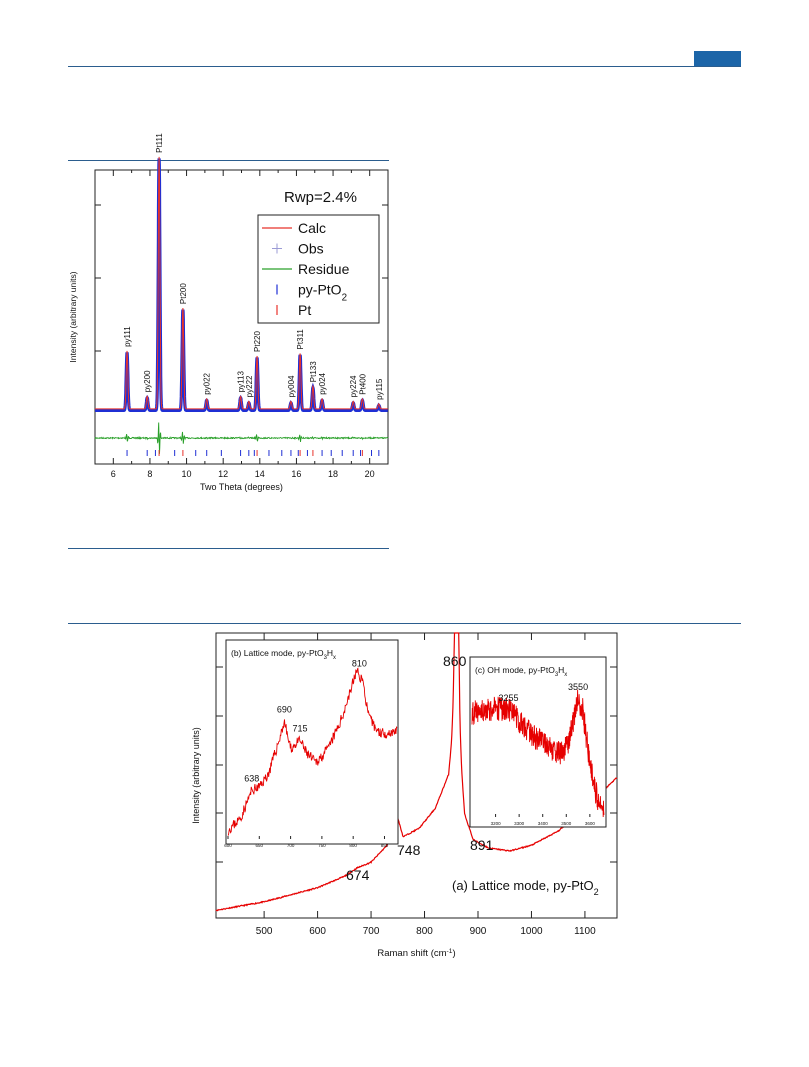  What do you see at coordinates (149, 474) in the screenshot?
I see `xrd-x-tick-label: 8` at bounding box center [149, 474].